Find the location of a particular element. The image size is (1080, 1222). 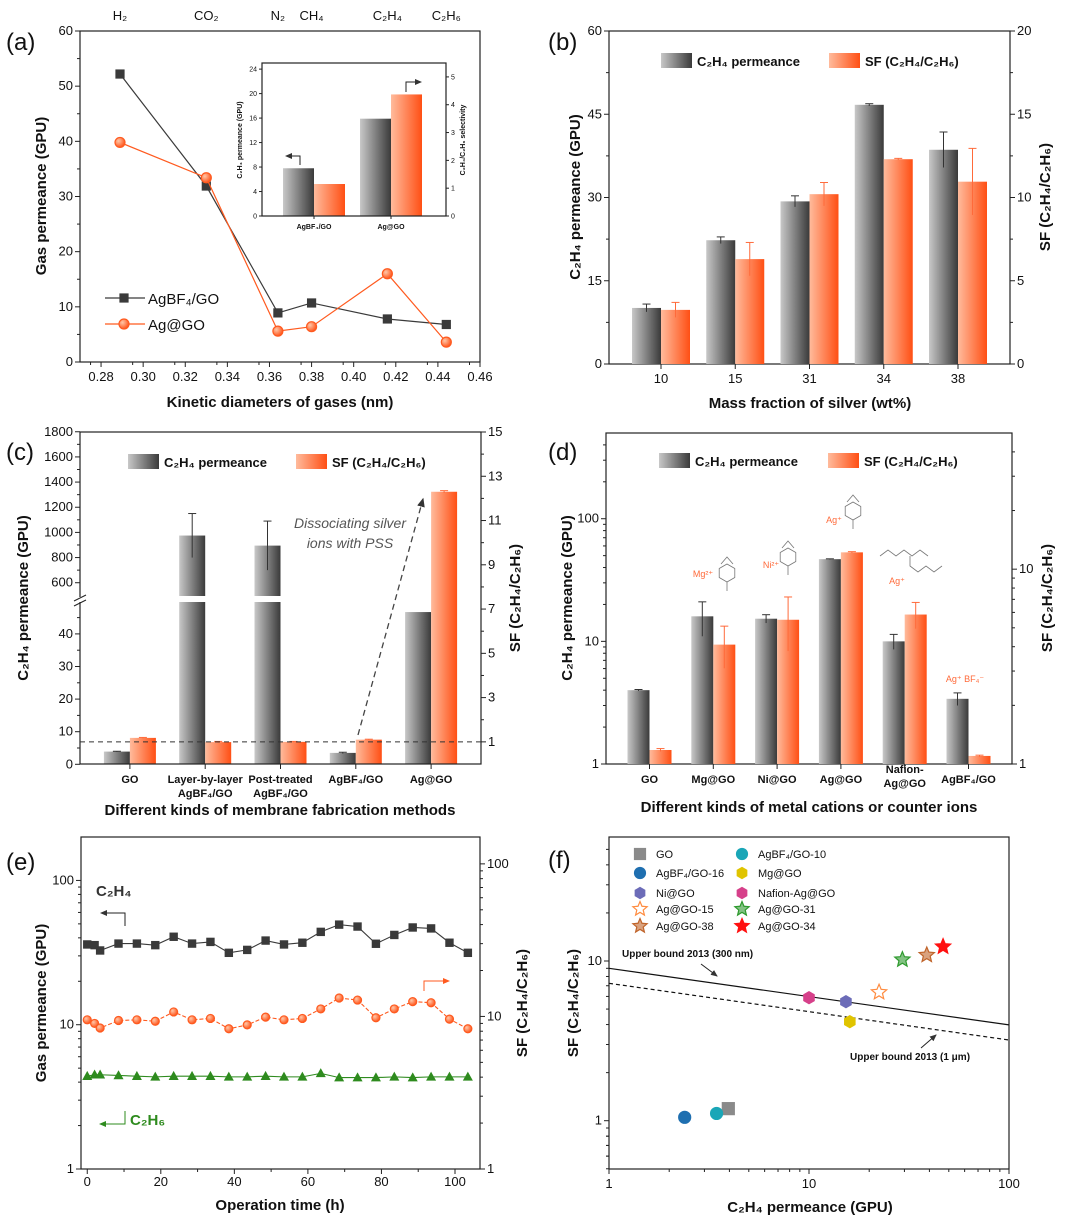

tick-label: 1400 is located at coordinates (58, 481).